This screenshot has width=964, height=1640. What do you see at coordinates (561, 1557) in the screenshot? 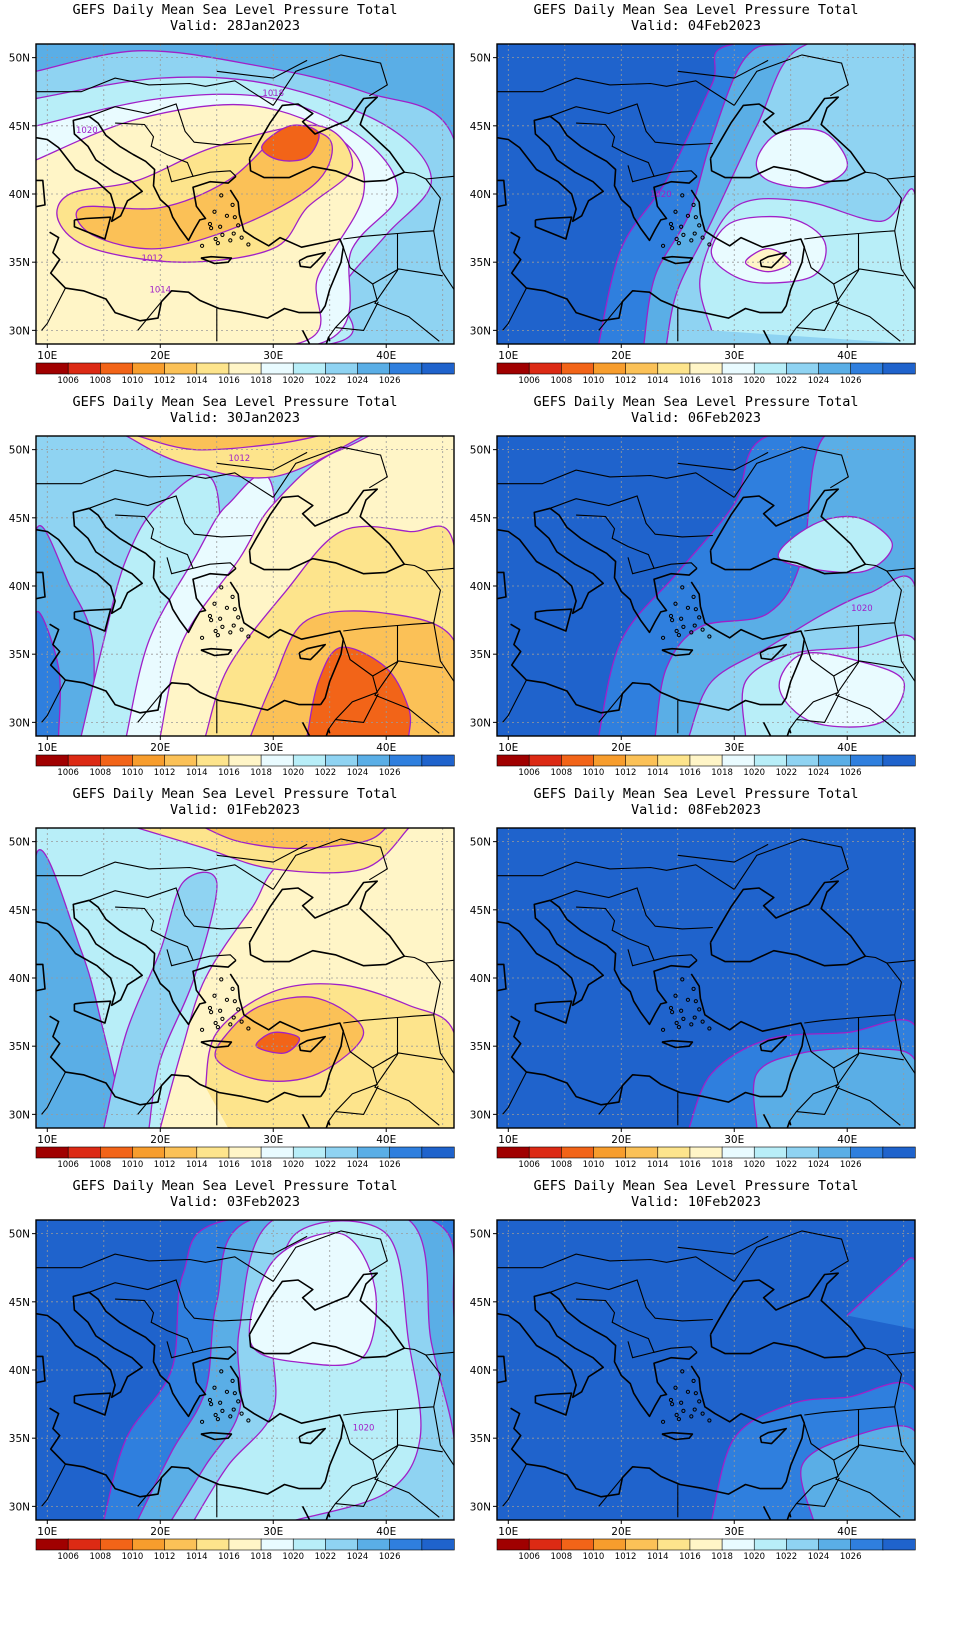
I see `colorbar-label: 1008` at bounding box center [561, 1557].